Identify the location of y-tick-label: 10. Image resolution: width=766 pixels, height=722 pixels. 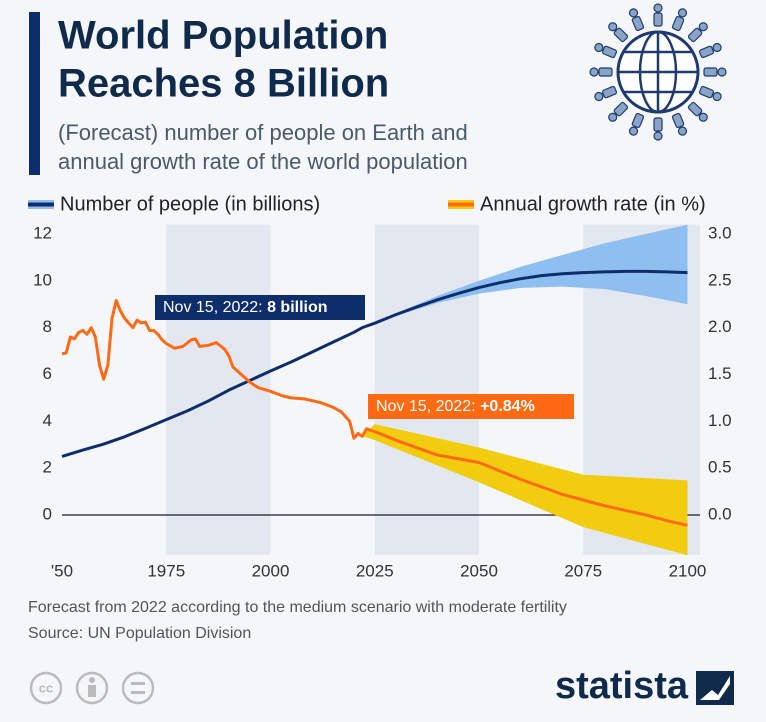
(42, 279).